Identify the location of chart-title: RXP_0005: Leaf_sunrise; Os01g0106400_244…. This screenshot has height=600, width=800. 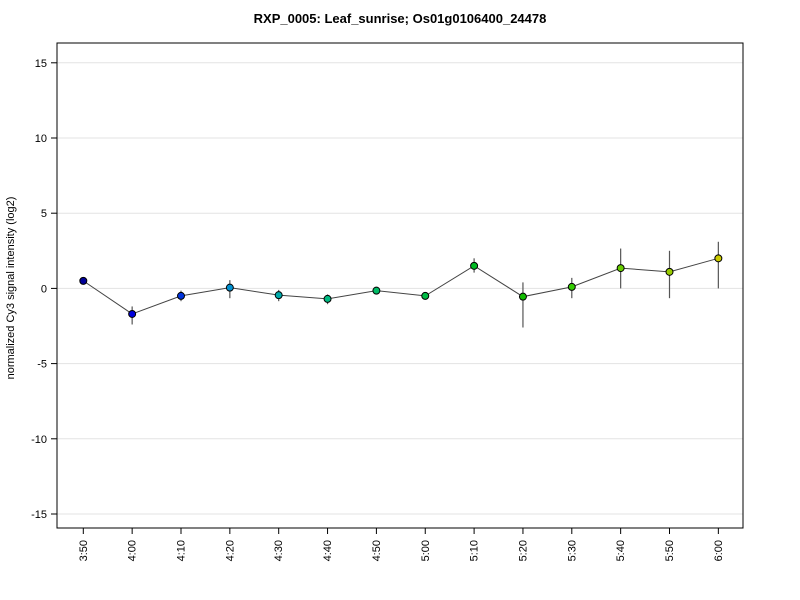
(400, 18).